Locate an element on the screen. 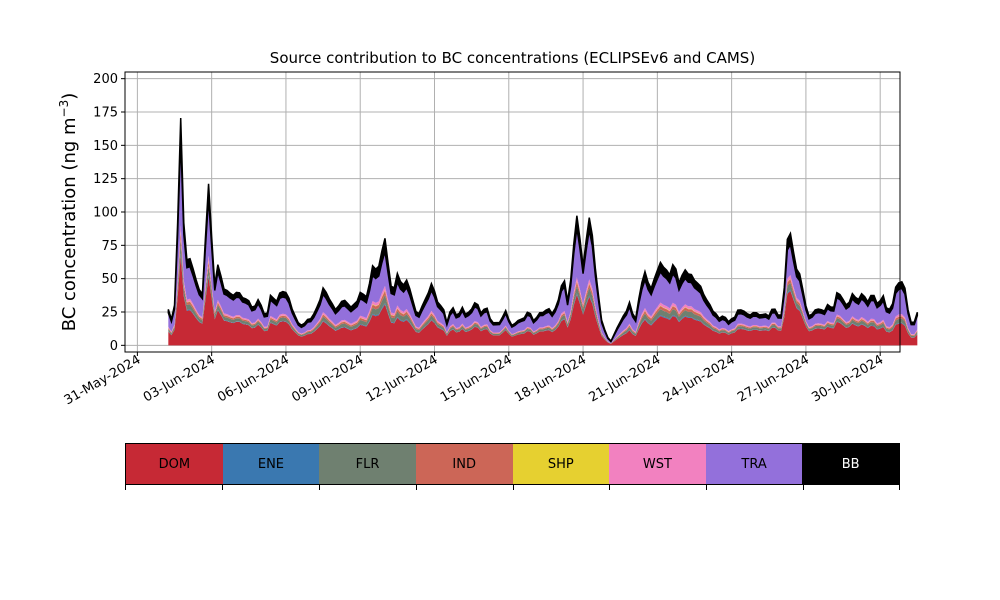 This screenshot has width=1000, height=600. y-tick-label: 75 is located at coordinates (109, 246).